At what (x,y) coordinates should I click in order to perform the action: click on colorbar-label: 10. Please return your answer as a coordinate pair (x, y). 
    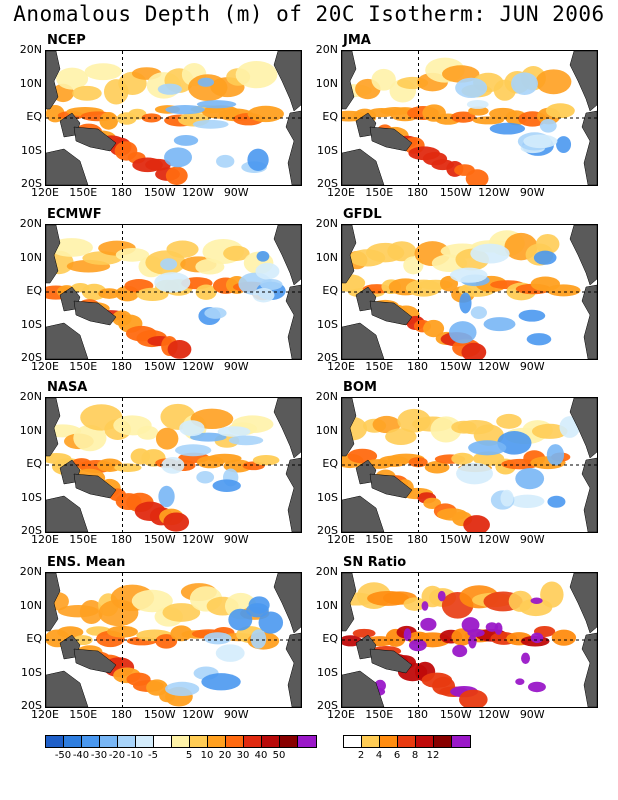
    Looking at the image, I should click on (207, 755).